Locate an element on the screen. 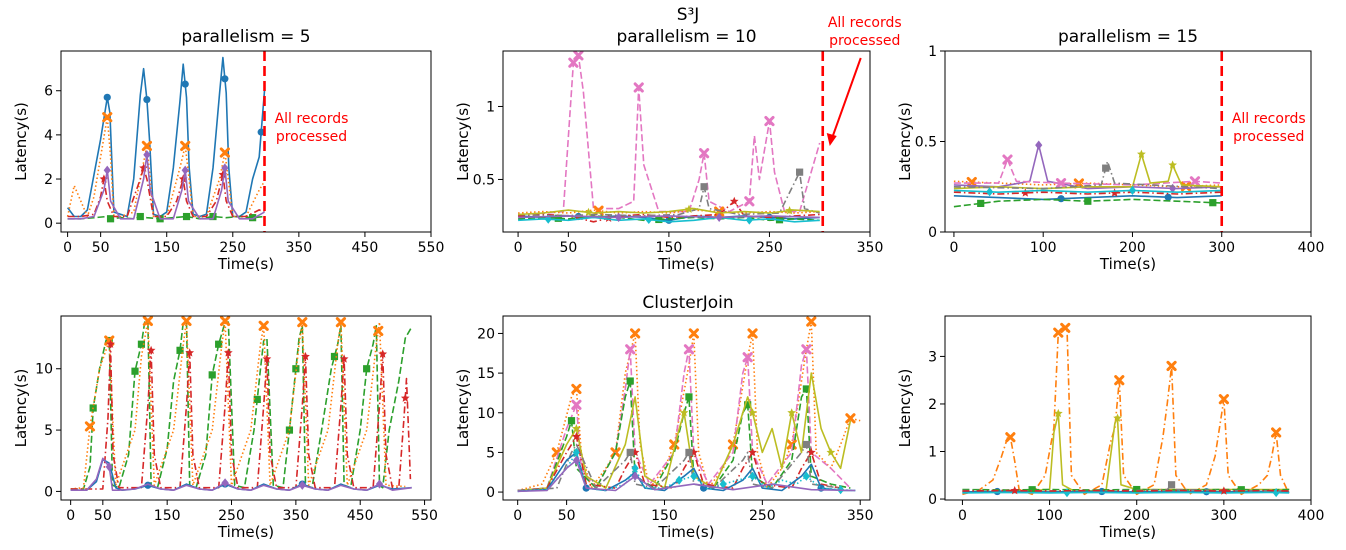  y-axis-label: Latency(s) is located at coordinates (905, 408).